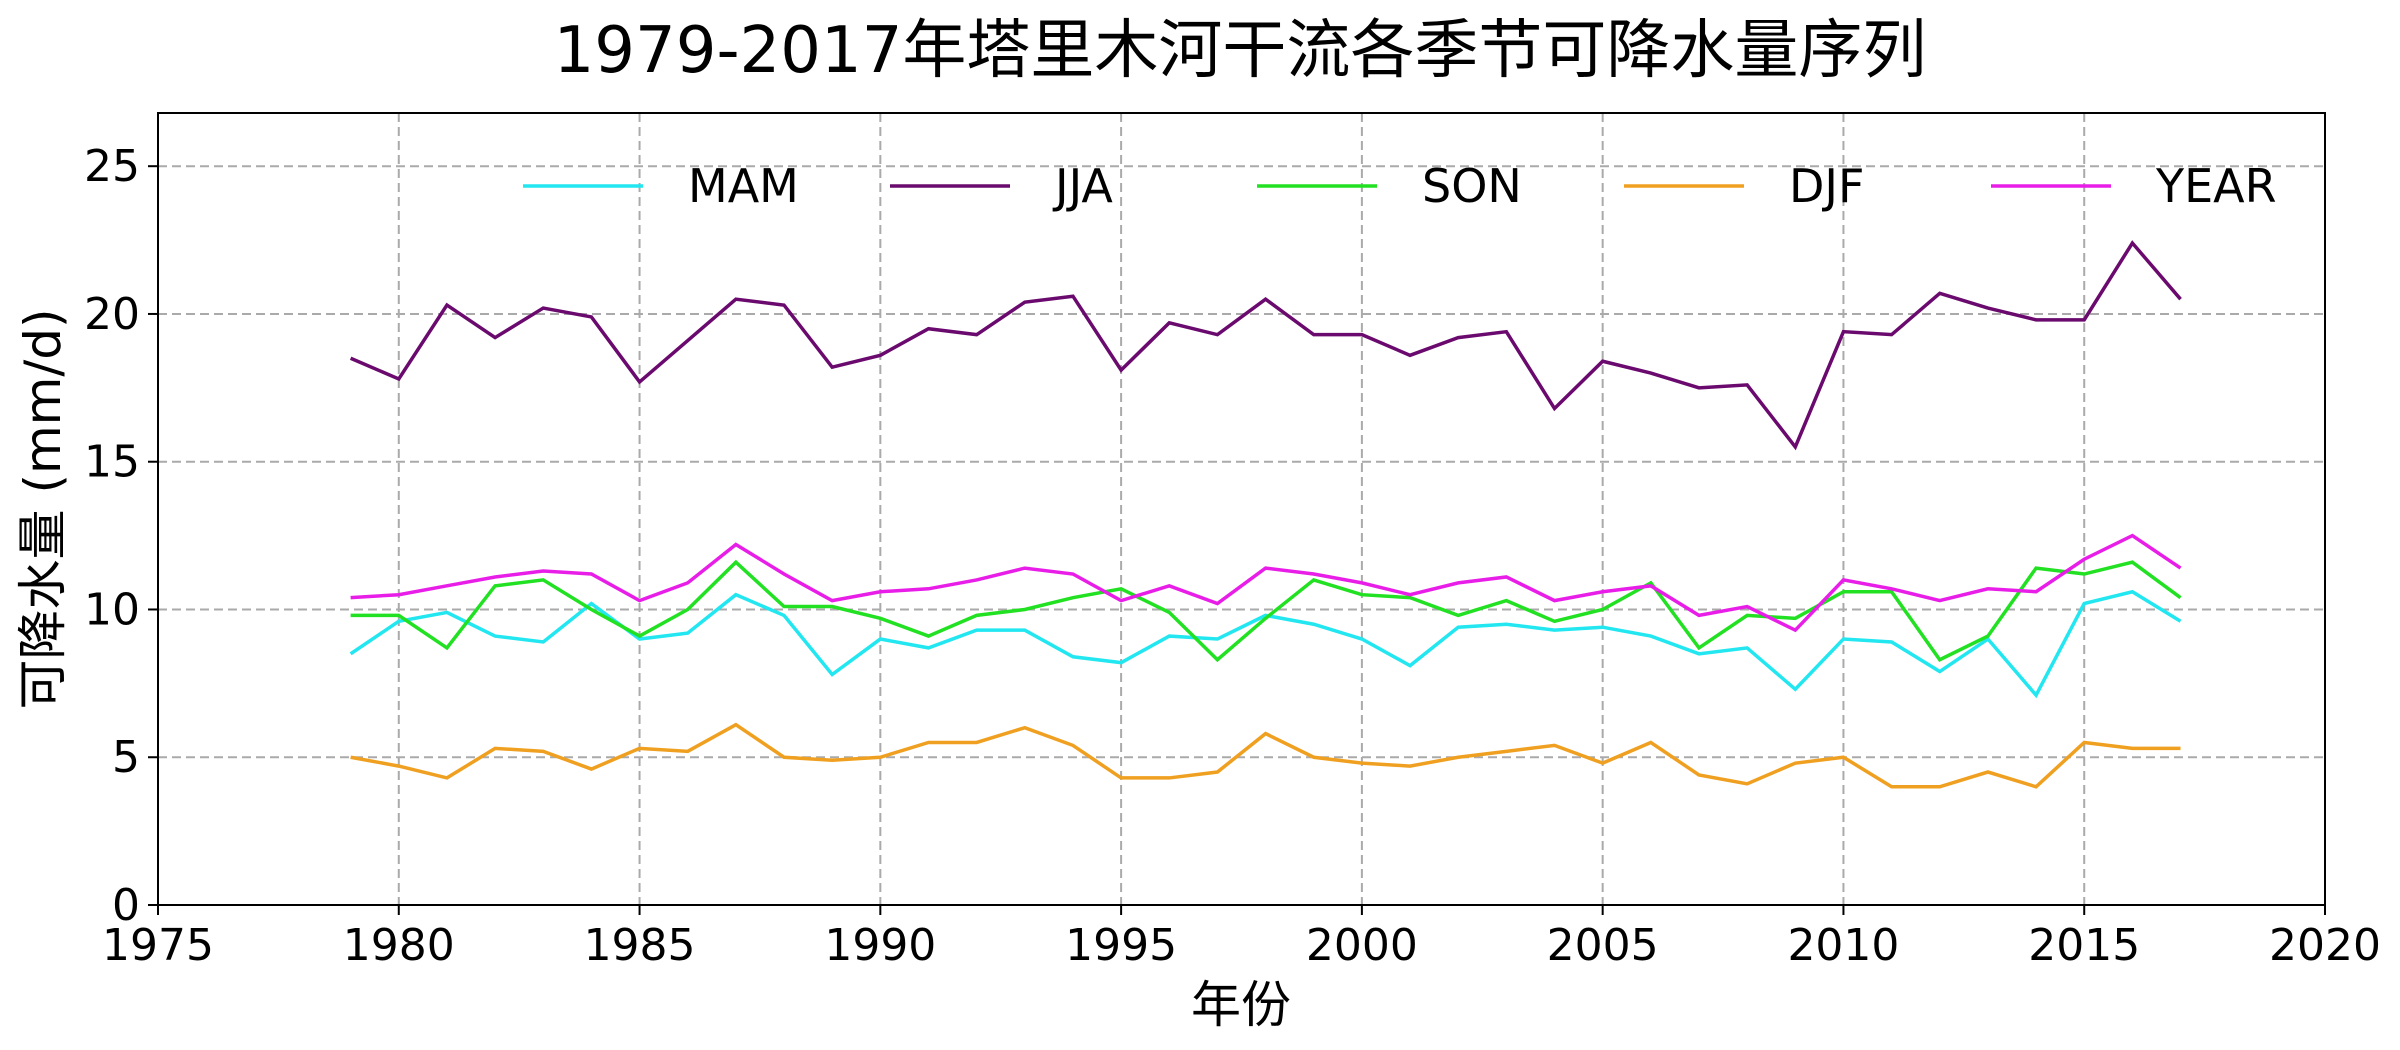 The image size is (2400, 1050). I want to click on y-tick-label: 10, so click(112, 609).